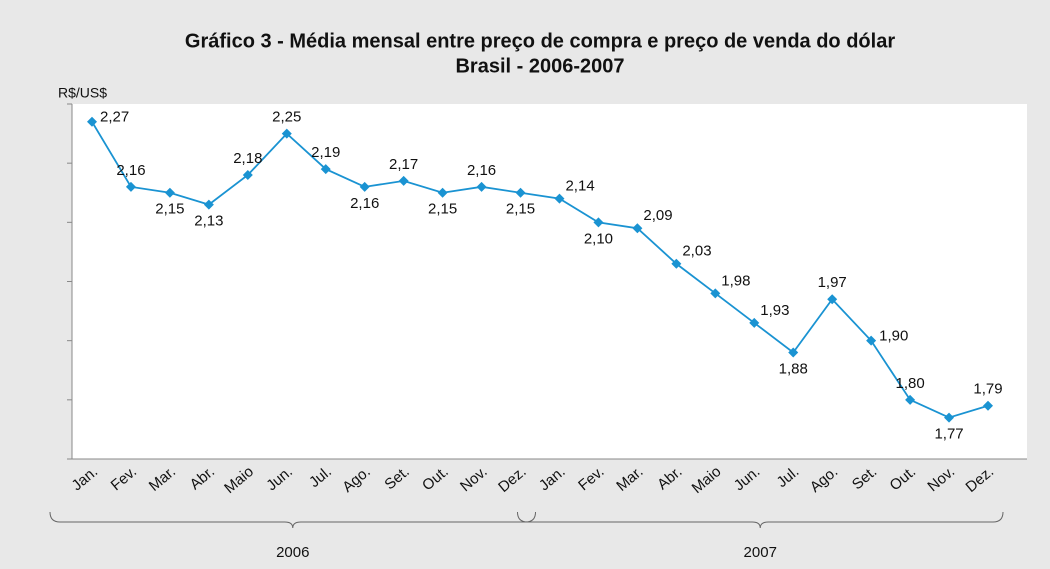  I want to click on group-label: 2006, so click(292, 552).